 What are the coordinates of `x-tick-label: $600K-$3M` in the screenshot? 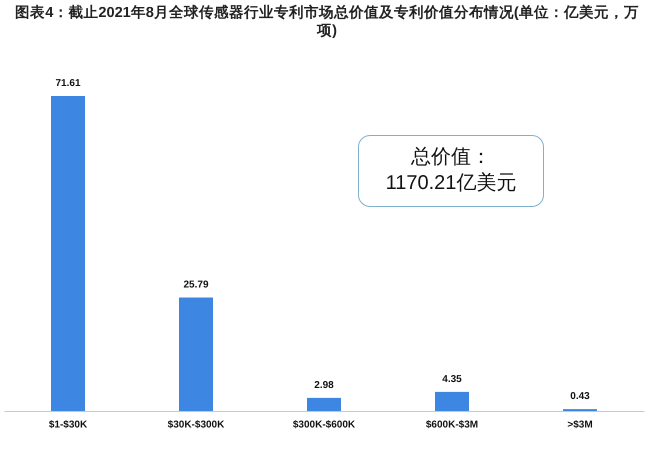 It's located at (452, 425).